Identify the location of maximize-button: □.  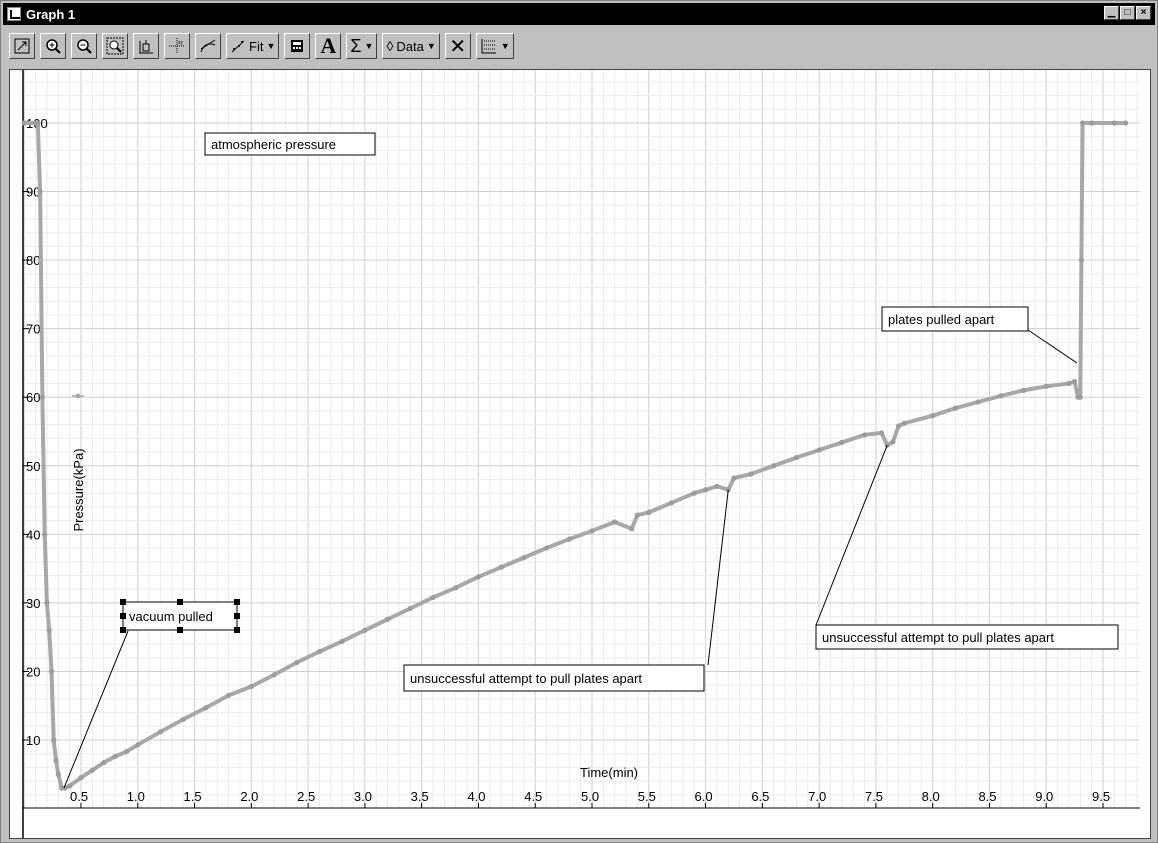
(1127, 13).